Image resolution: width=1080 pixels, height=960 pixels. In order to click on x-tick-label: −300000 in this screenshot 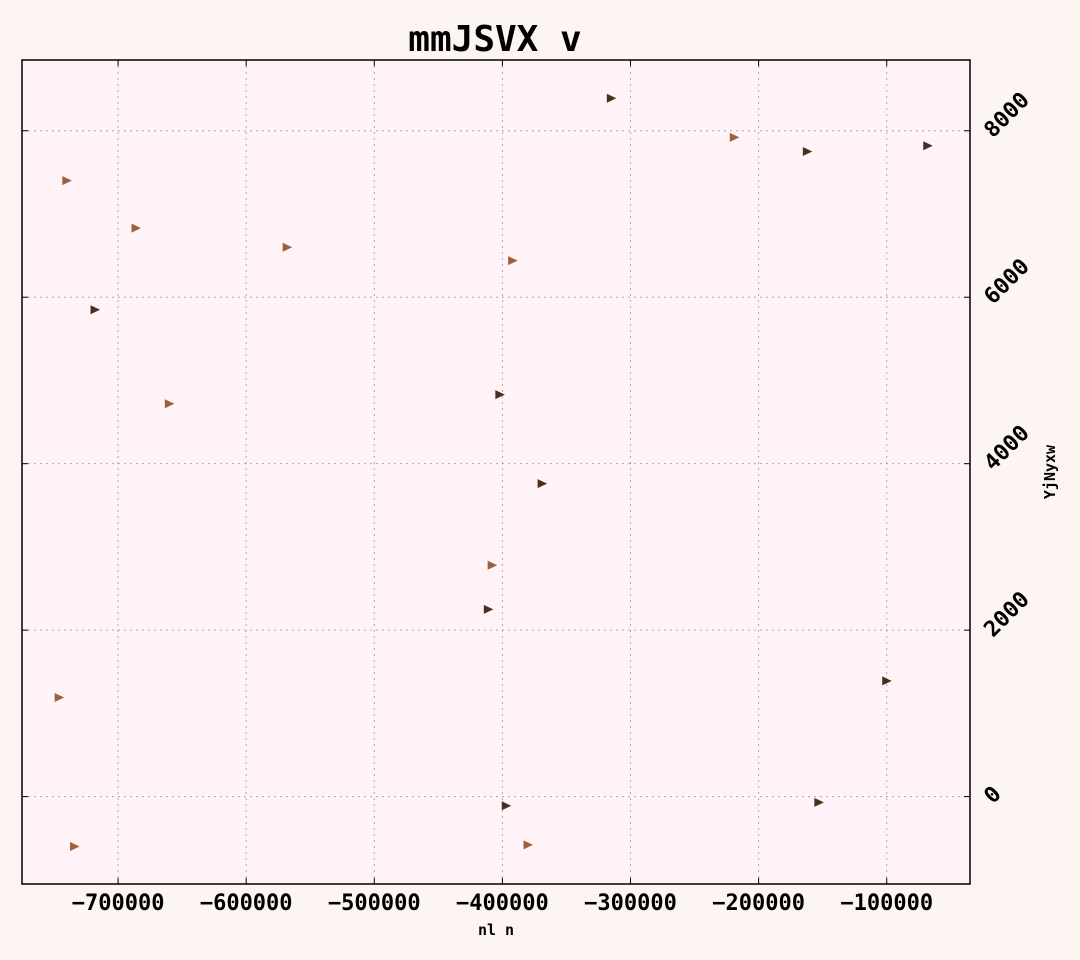, I will do `click(630, 903)`.